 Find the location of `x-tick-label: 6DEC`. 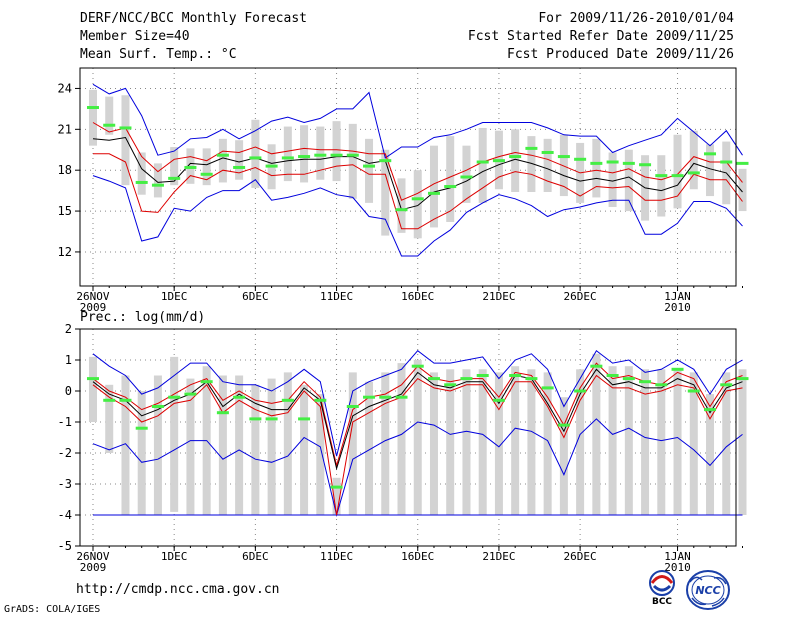

x-tick-label: 6DEC is located at coordinates (255, 296).